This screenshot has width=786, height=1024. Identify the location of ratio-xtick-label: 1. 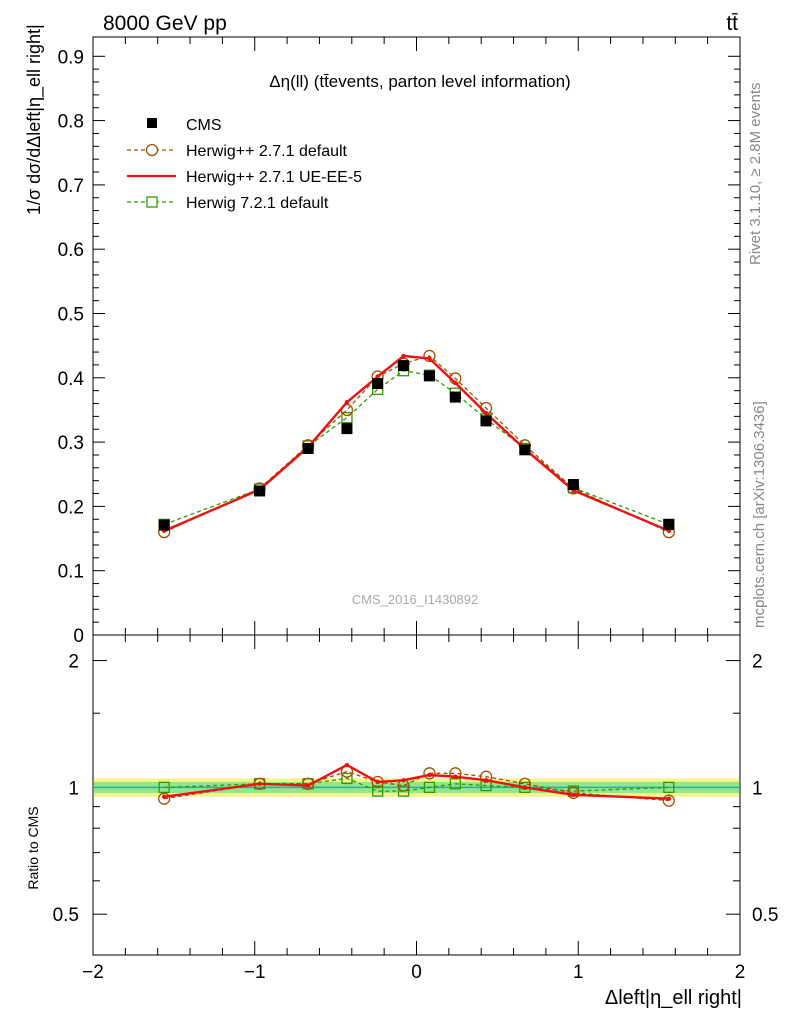
(578, 972).